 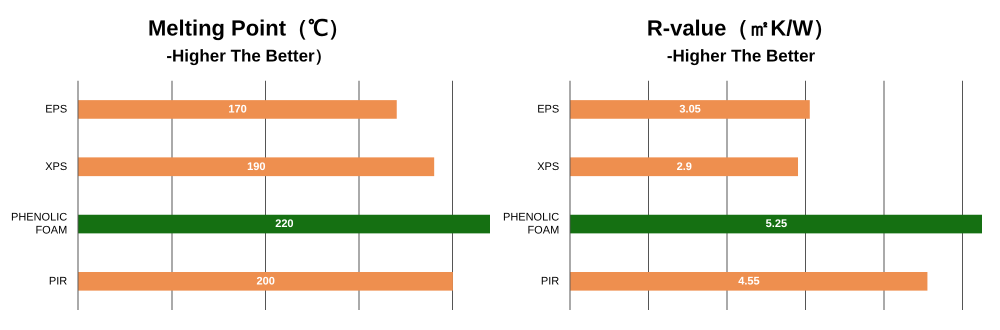 I want to click on data-label: 3.05, so click(x=690, y=109).